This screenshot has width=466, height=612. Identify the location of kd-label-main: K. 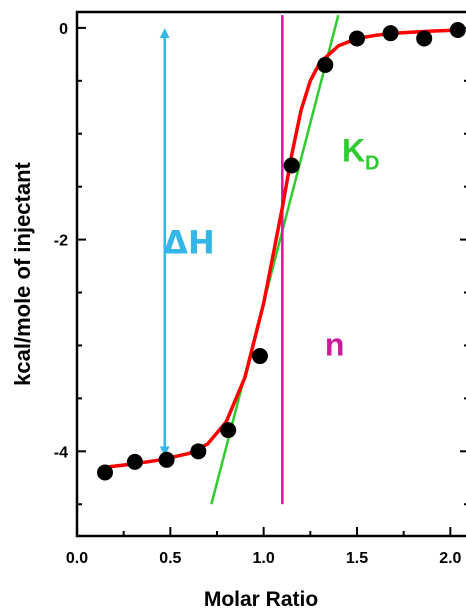
(353, 151).